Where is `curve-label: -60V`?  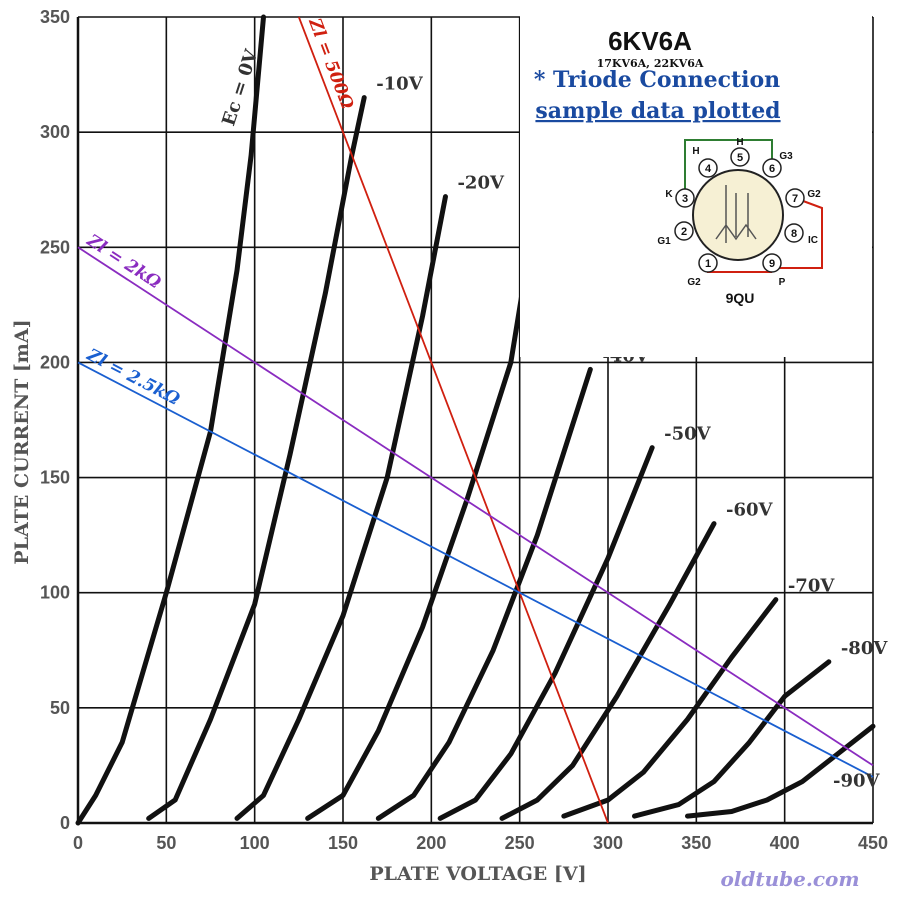
curve-label: -60V is located at coordinates (750, 510).